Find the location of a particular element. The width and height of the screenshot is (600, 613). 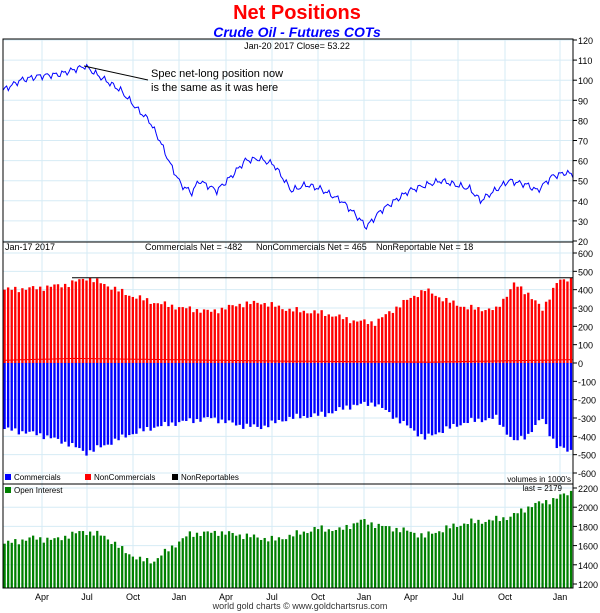

nonreportables-line is located at coordinates (288, 360).